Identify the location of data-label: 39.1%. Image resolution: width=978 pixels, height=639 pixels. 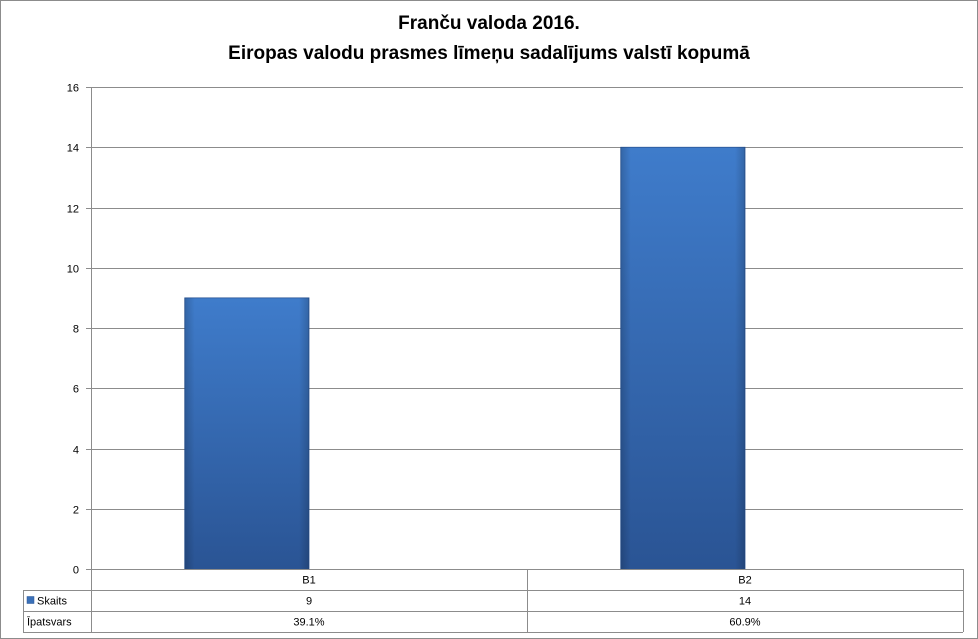
(308, 623).